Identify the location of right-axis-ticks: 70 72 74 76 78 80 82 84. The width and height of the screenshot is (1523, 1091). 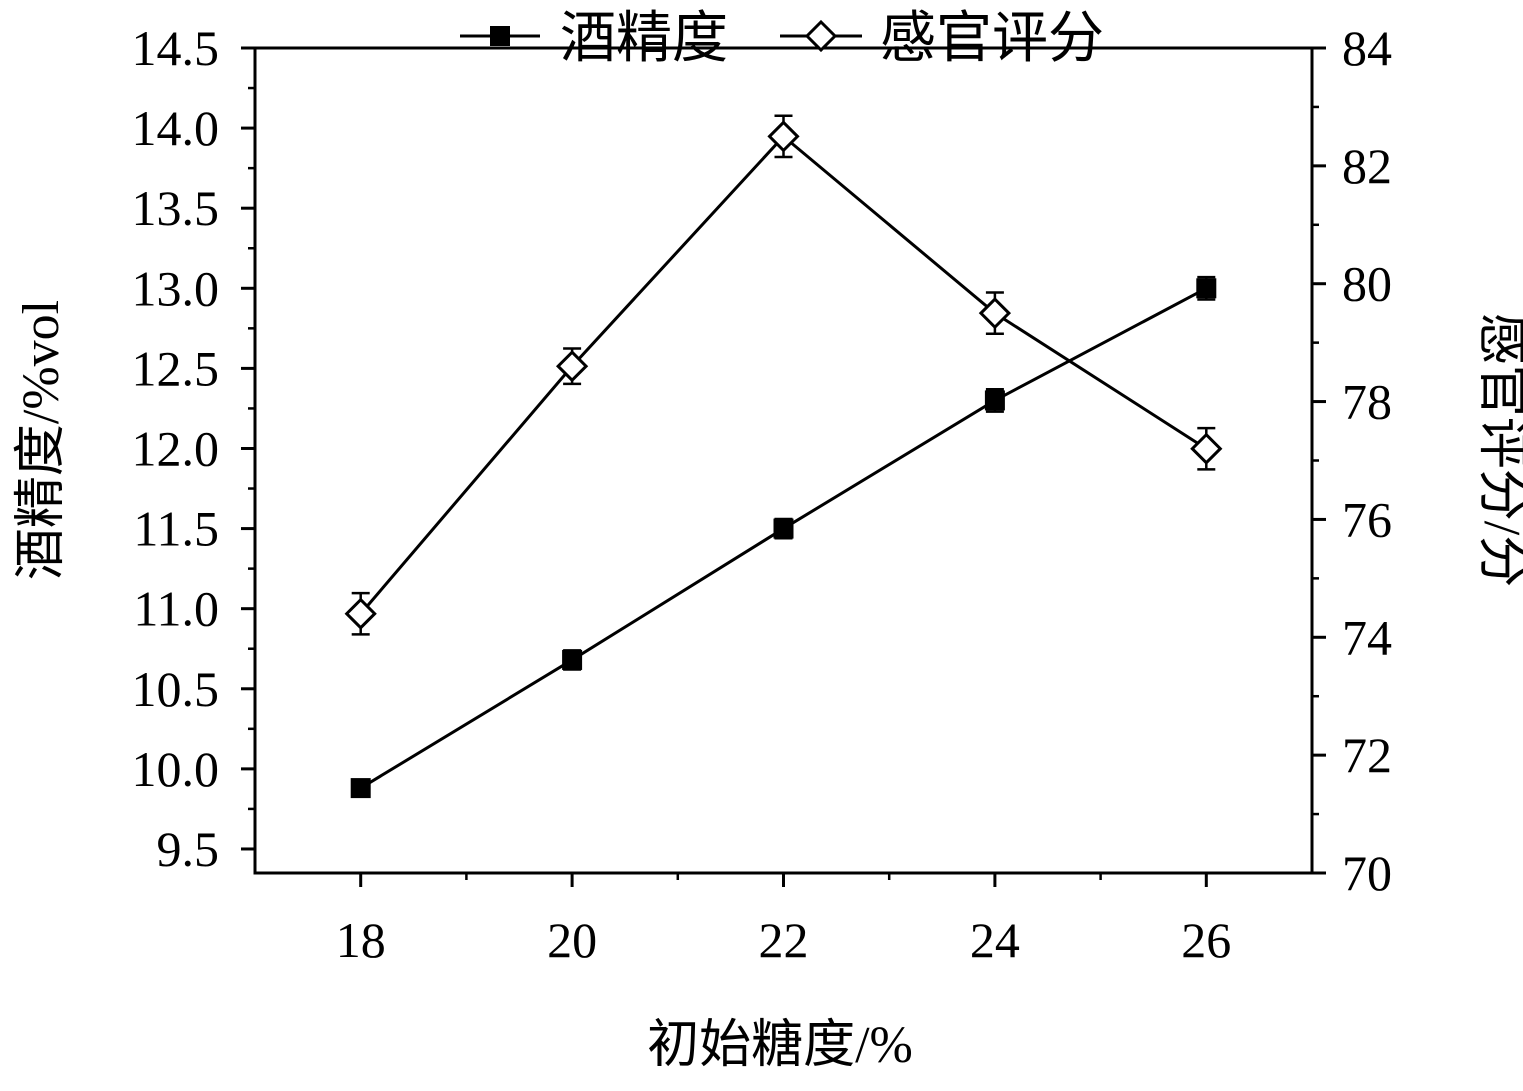
(1352, 460).